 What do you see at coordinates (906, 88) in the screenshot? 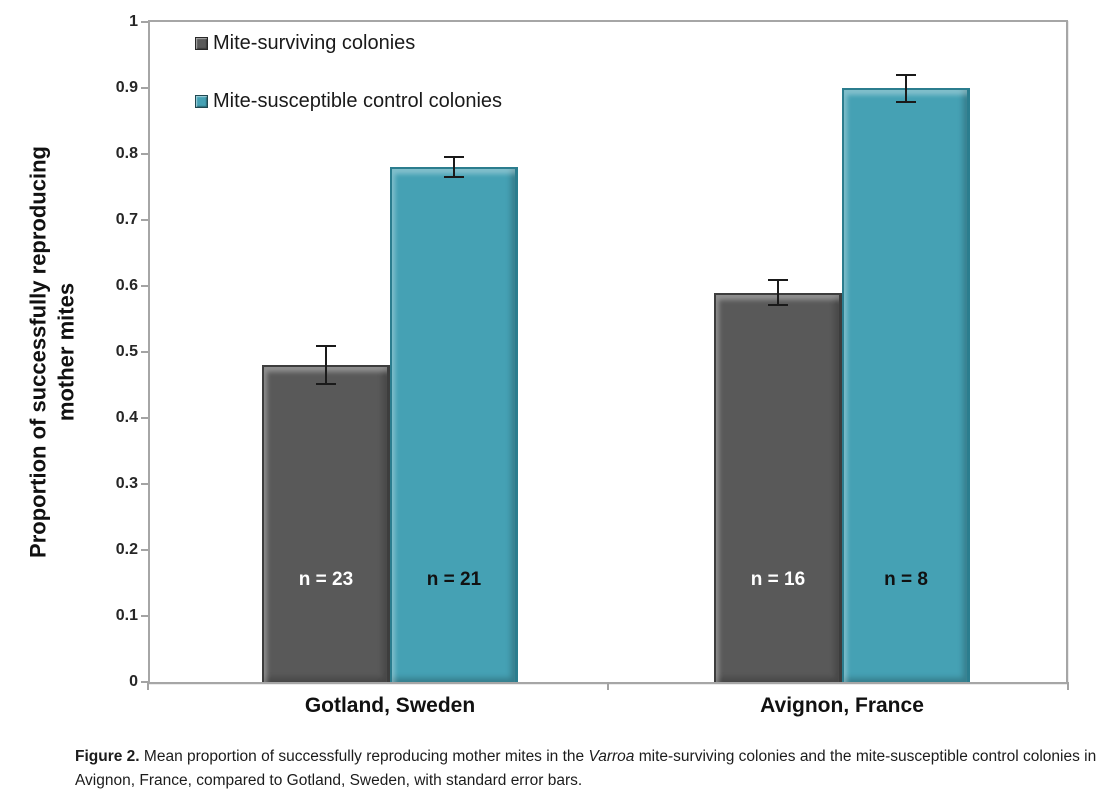
I see `error-bar-mite-susceptible-control-colonies-avignon-france` at bounding box center [906, 88].